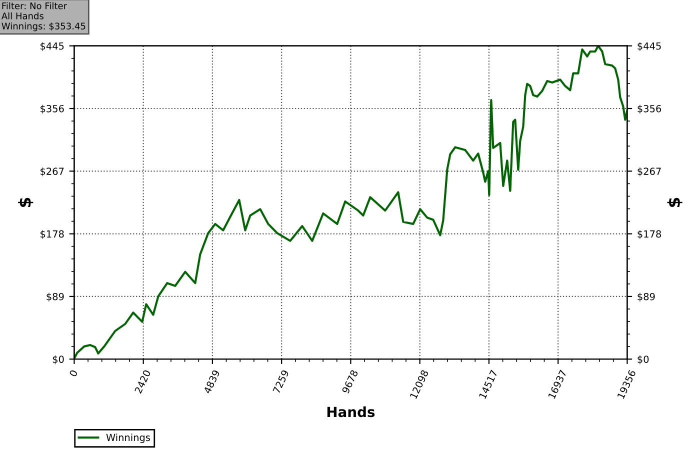  I want to click on x-tick-label: 9678, so click(350, 382).